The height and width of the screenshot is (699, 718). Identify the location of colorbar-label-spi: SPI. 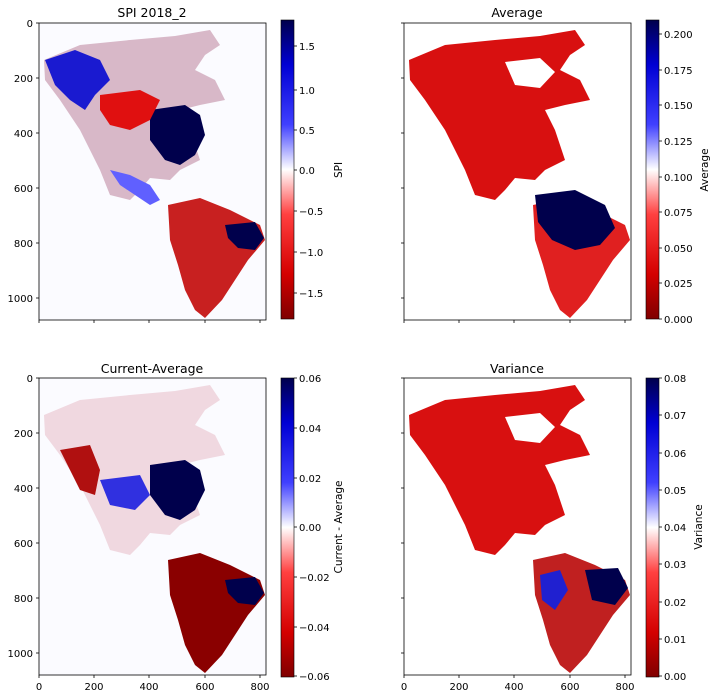
(339, 170).